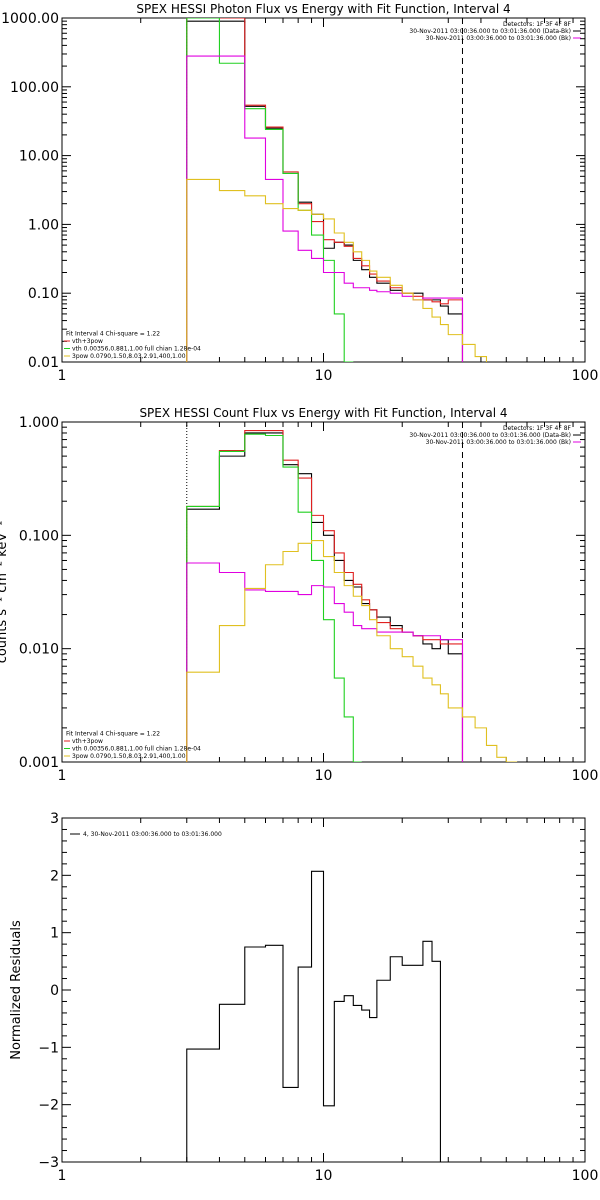  Describe the element at coordinates (39, 763) in the screenshot. I see `y-tick-label: 0.001` at that location.